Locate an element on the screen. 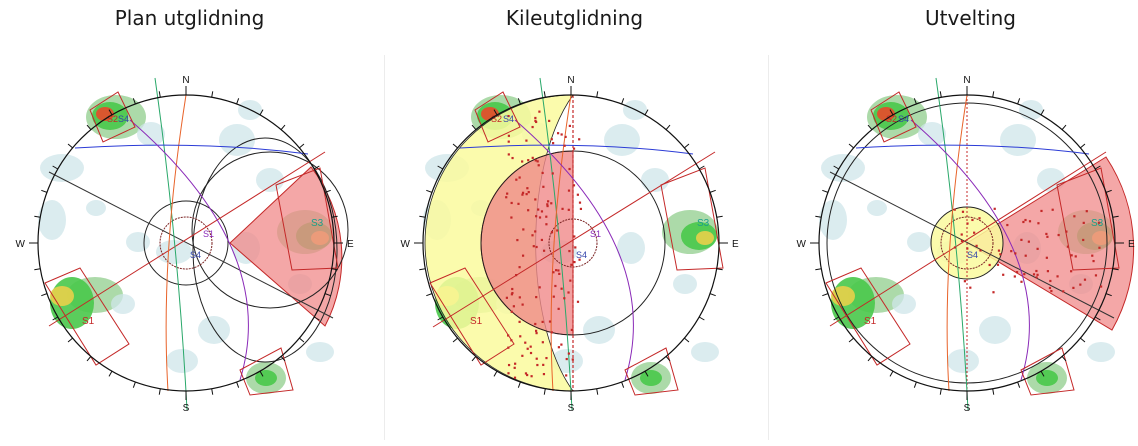 The image size is (1138, 446). panel-title: Kileutglidning is located at coordinates (574, 18).